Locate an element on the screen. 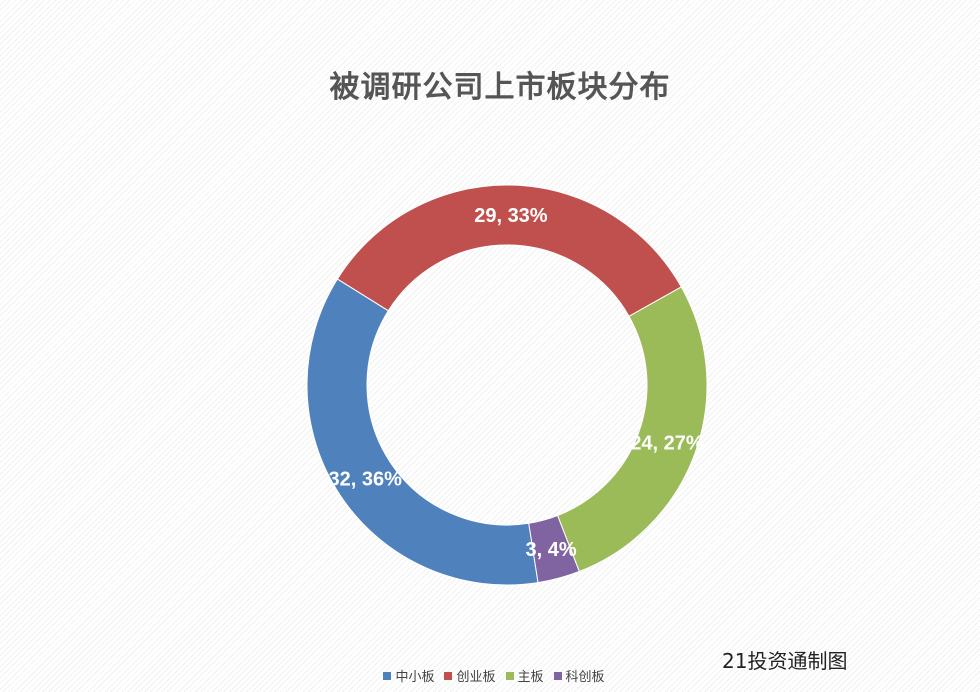  source-note: 21投资通制图 is located at coordinates (785, 661).